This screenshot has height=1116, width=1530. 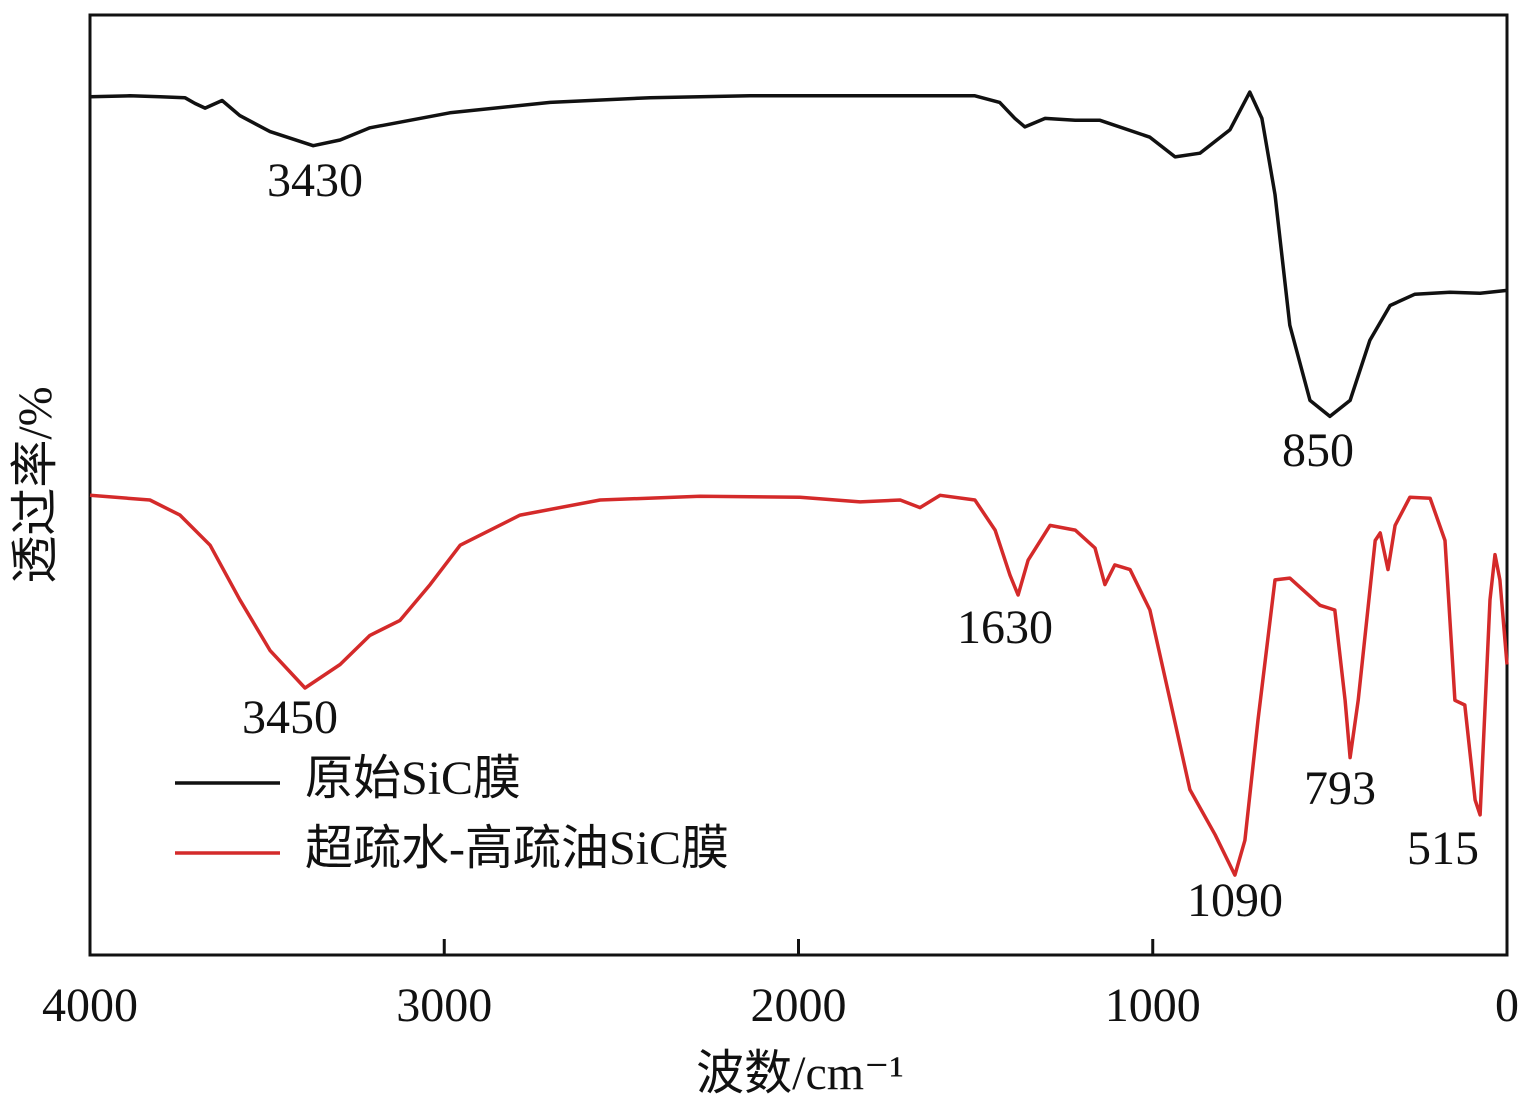 I want to click on legend-label: 原始SiC膜, so click(x=413, y=778).